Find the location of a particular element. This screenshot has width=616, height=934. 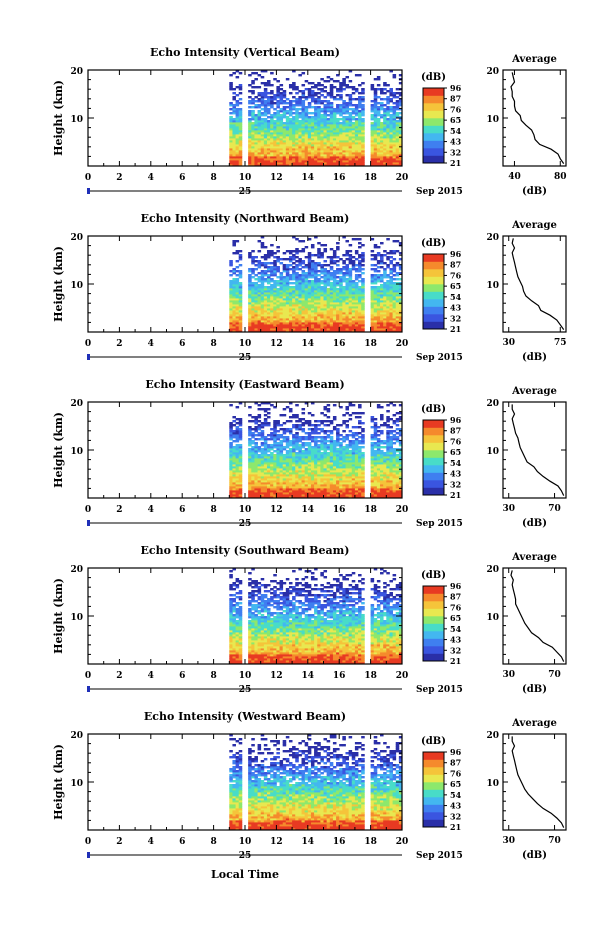

x-tick-label: 14 is located at coordinates (308, 178).